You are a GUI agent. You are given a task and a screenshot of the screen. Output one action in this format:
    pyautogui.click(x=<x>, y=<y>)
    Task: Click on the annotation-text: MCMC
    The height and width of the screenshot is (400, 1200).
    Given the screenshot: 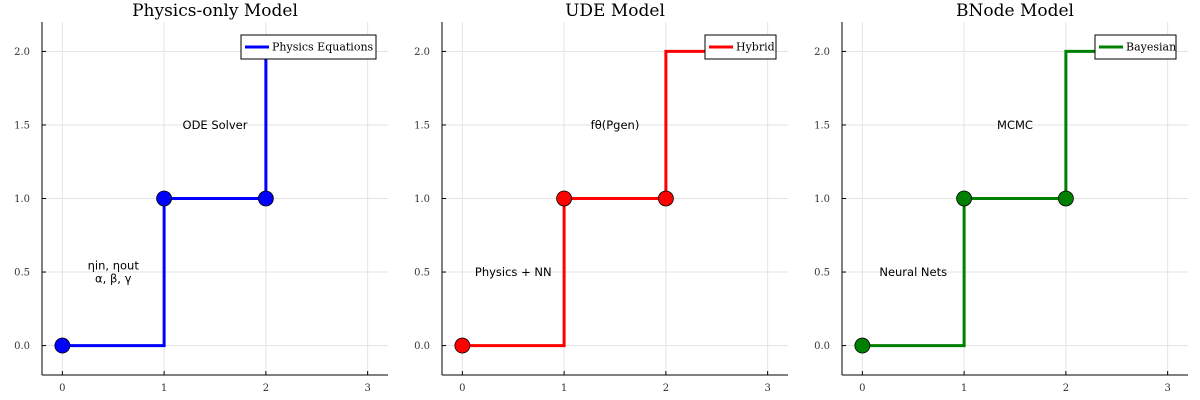 What is the action you would take?
    pyautogui.click(x=1015, y=125)
    